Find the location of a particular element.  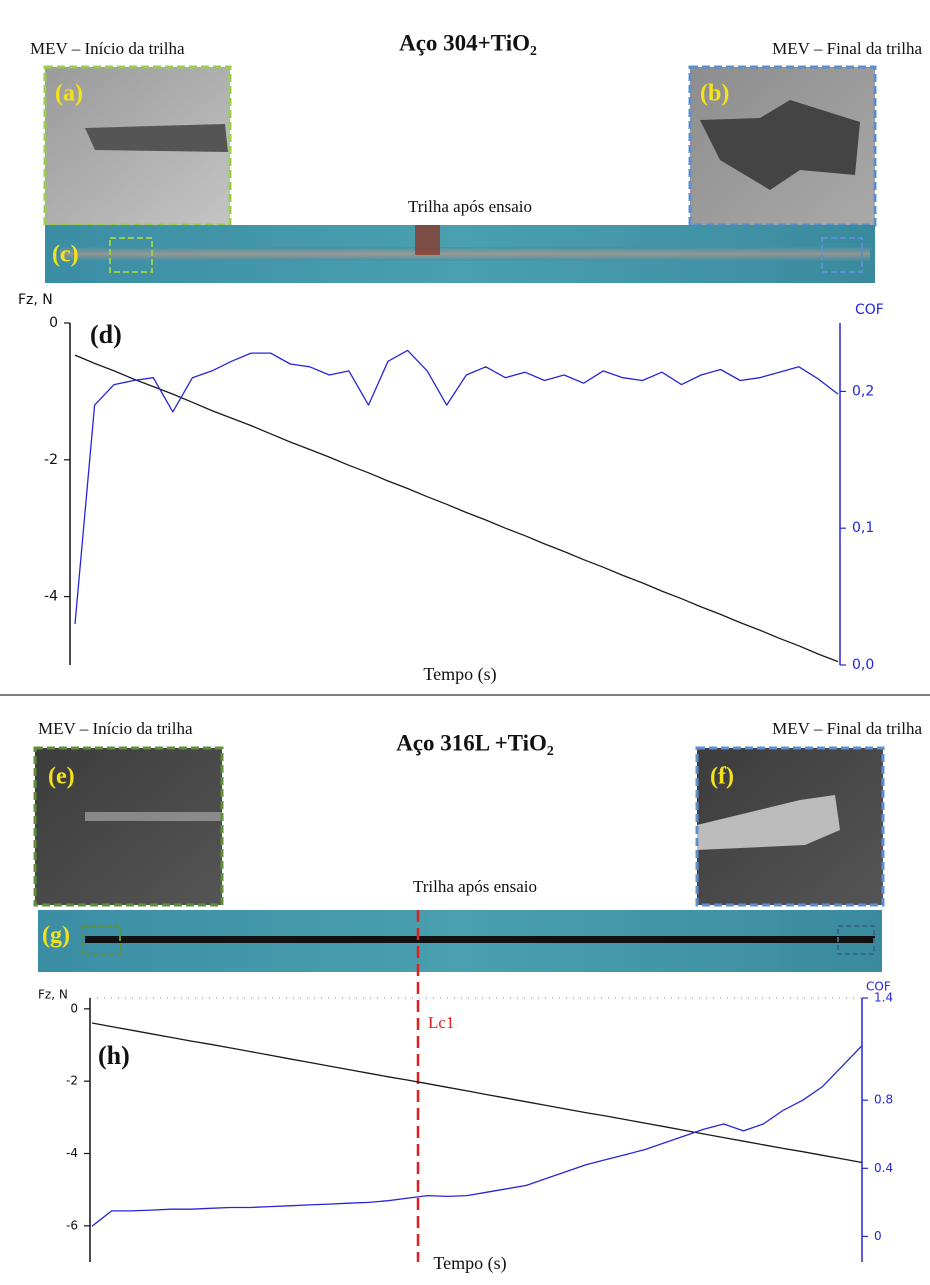

image-label: (e) is located at coordinates (61, 777).